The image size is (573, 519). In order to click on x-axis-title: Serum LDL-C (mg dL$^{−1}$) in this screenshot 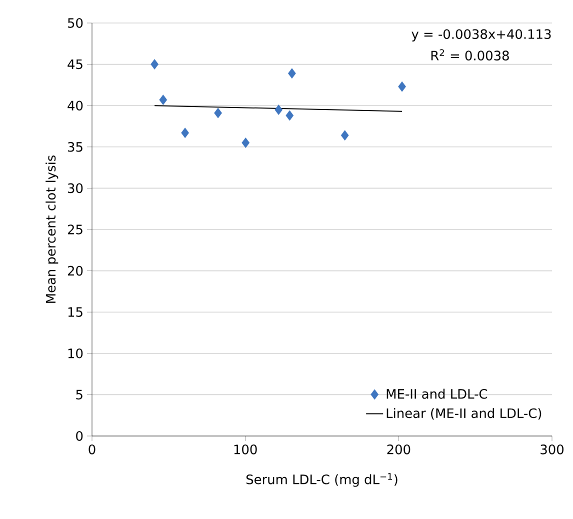, I will do `click(322, 480)`.